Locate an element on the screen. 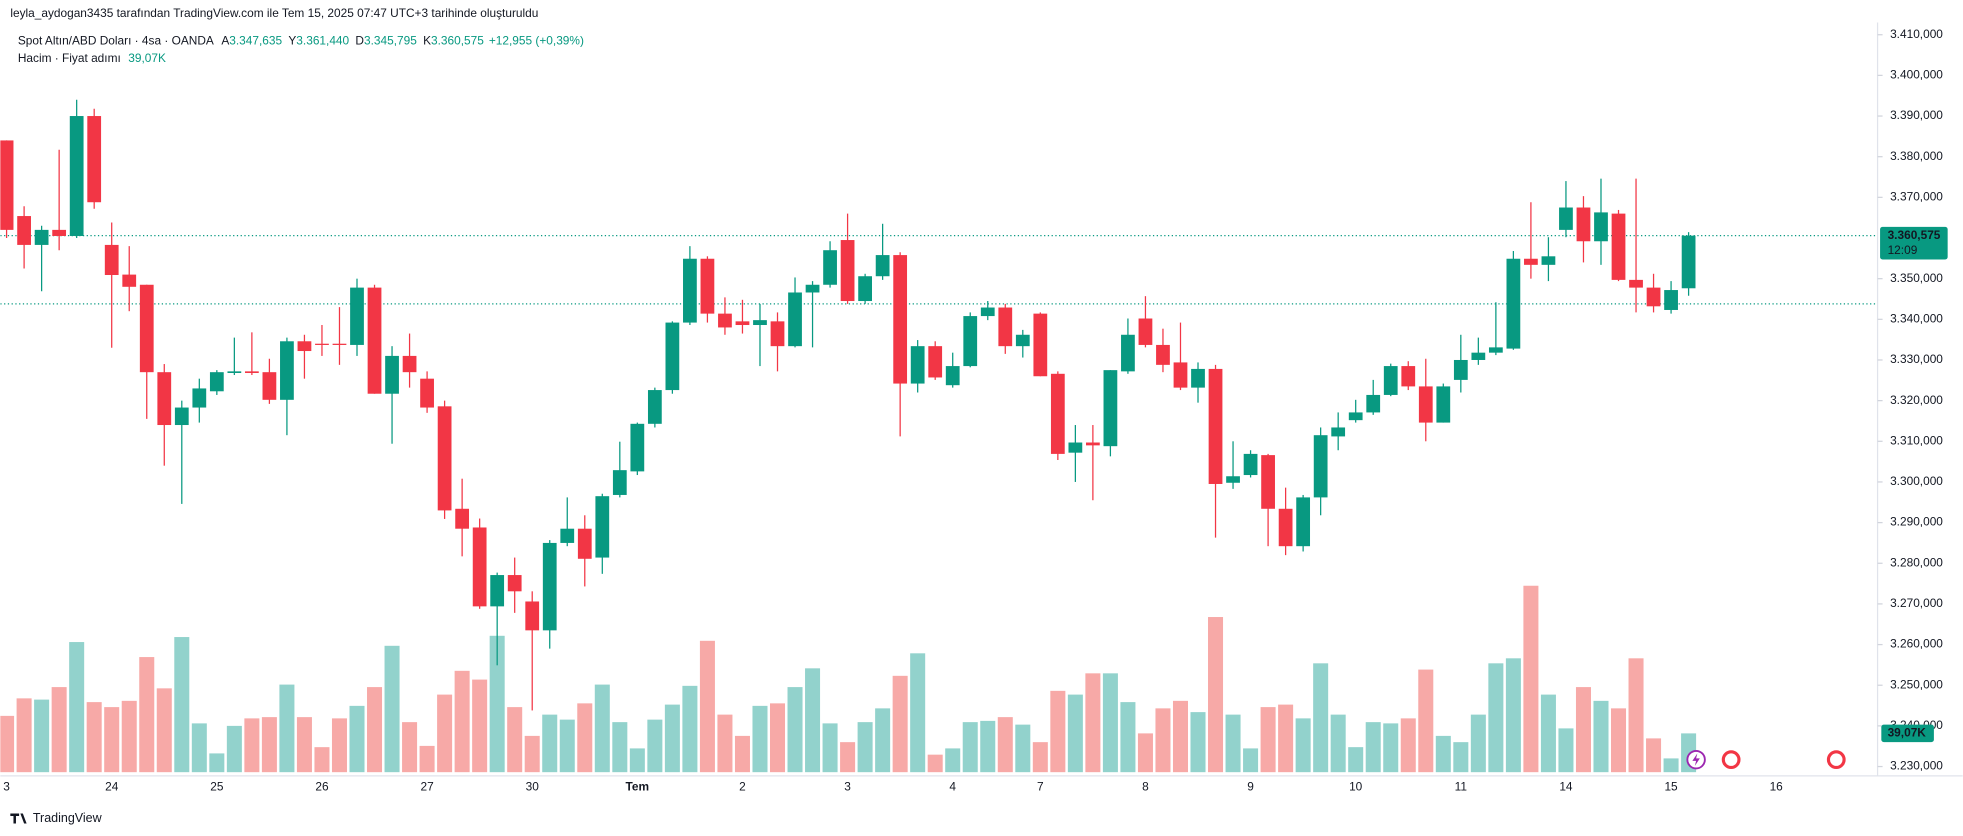  volume-legend: Hacim · Fiyat adımı 39,07K is located at coordinates (92, 58).